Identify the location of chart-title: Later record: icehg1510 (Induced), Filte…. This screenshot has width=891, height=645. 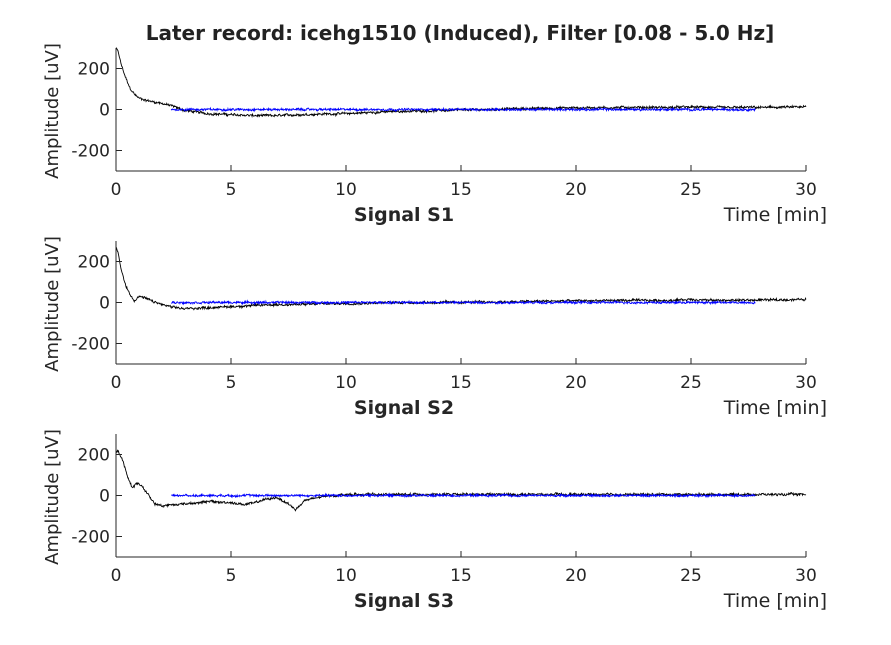
(460, 33).